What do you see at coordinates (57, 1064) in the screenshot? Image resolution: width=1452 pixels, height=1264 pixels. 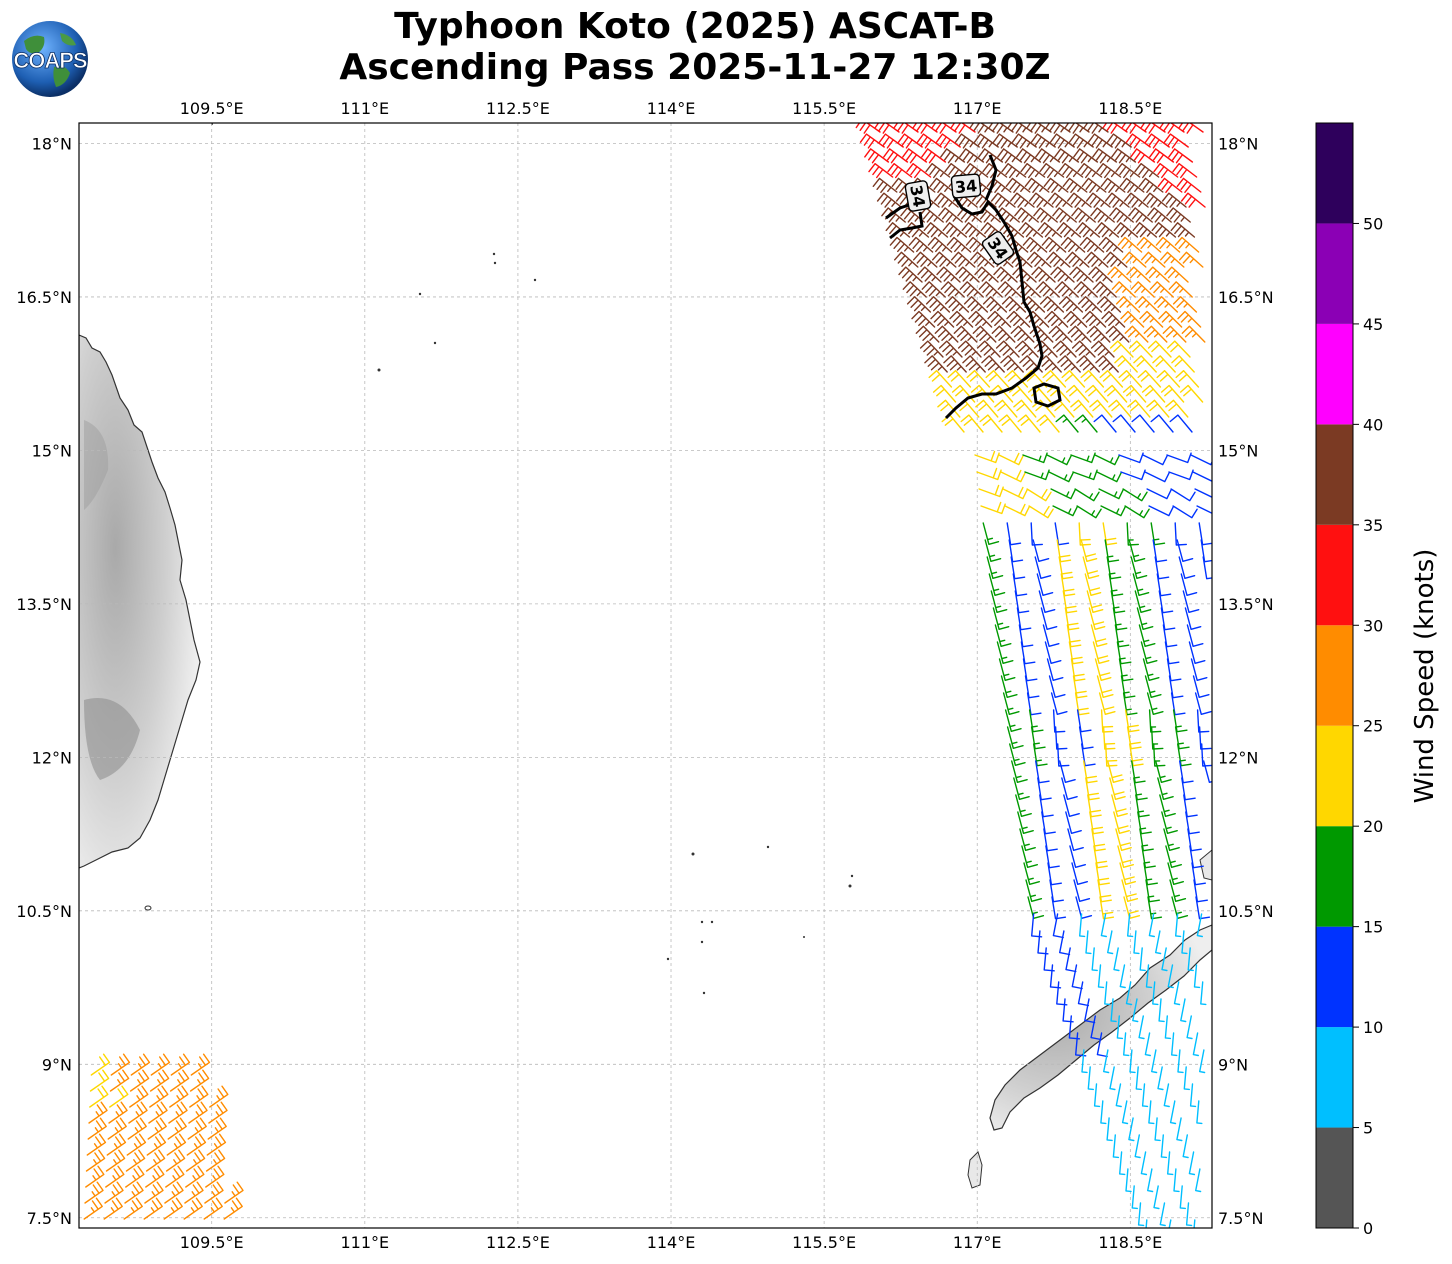 I see `lat-tick-left: 9°N` at bounding box center [57, 1064].